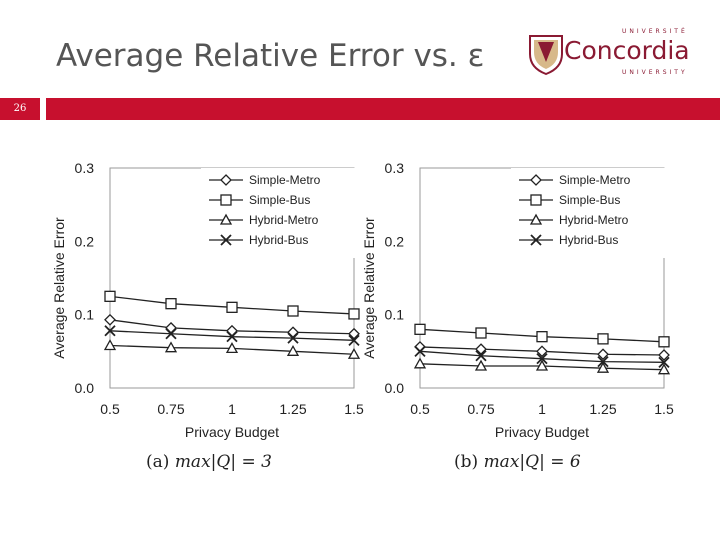 This screenshot has width=720, height=540. Describe the element at coordinates (354, 409) in the screenshot. I see `x-tick-label: 1.5` at that location.